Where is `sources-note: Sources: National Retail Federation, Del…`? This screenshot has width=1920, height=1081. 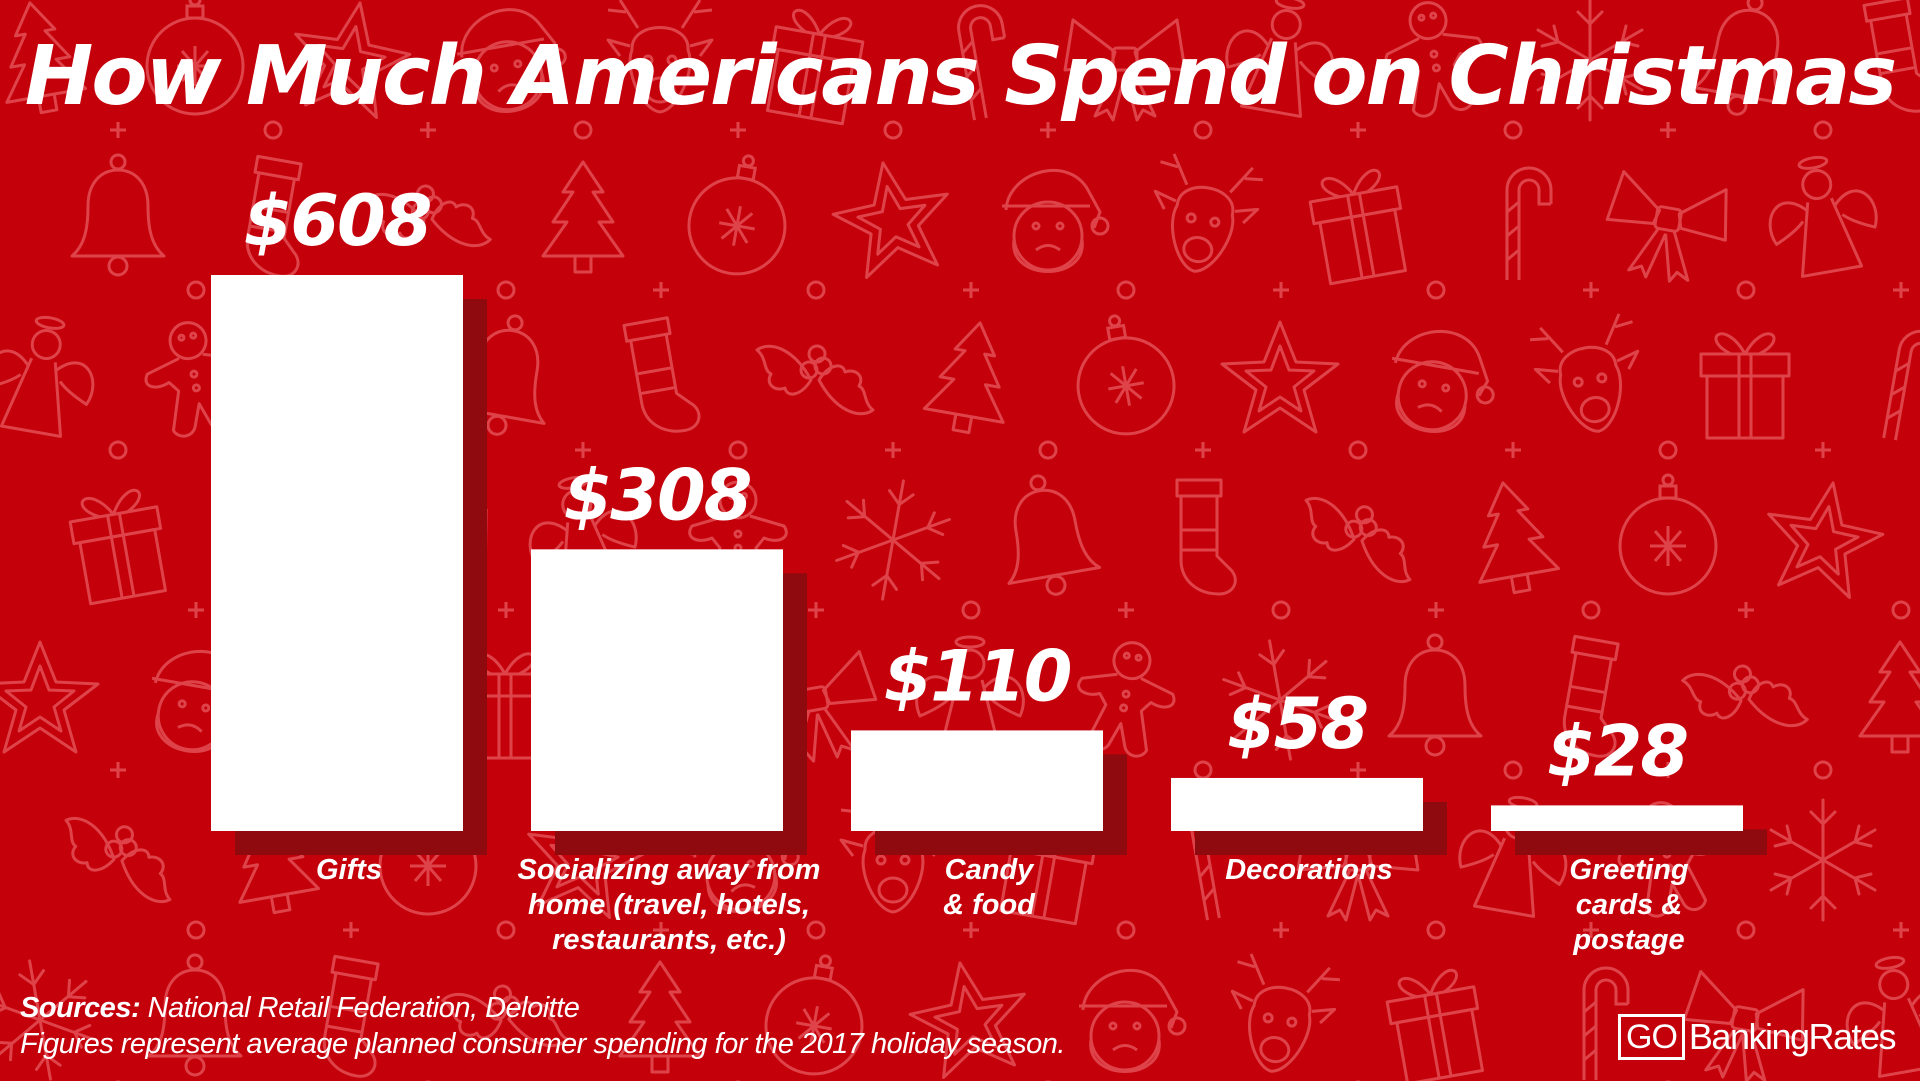
sources-note: Sources: National Retail Federation, Del… is located at coordinates (542, 1026).